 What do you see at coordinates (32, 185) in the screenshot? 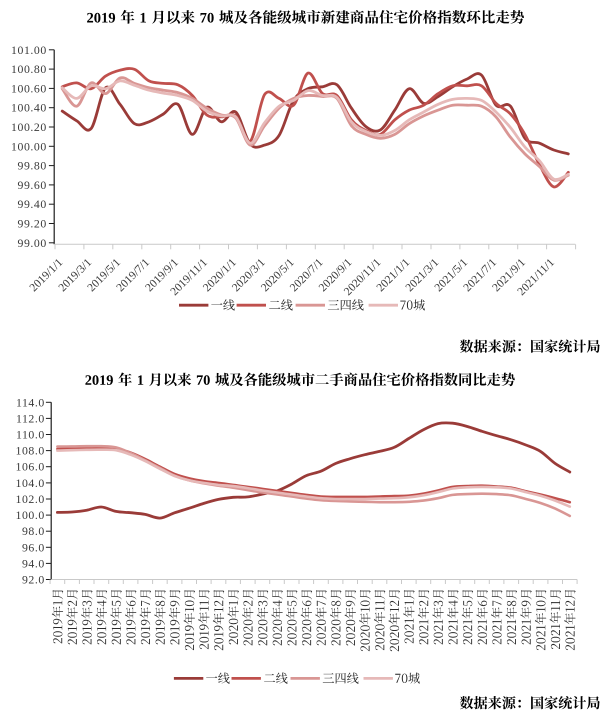
I see `svg-text: 99.60` at bounding box center [32, 185].